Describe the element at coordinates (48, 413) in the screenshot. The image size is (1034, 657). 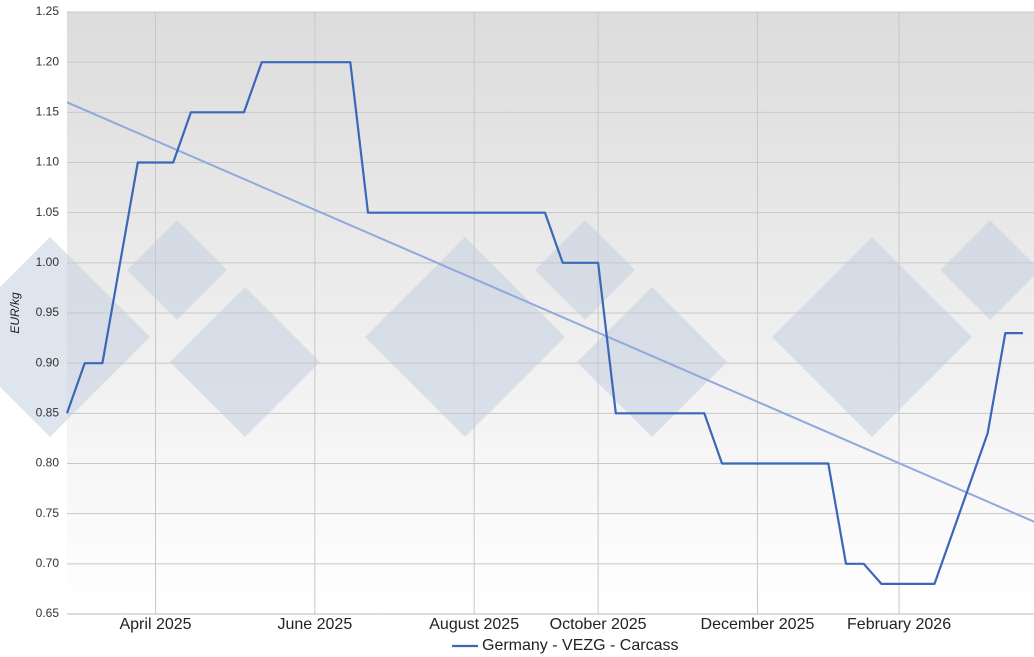
I see `y-tick-label: 0.85` at that location.